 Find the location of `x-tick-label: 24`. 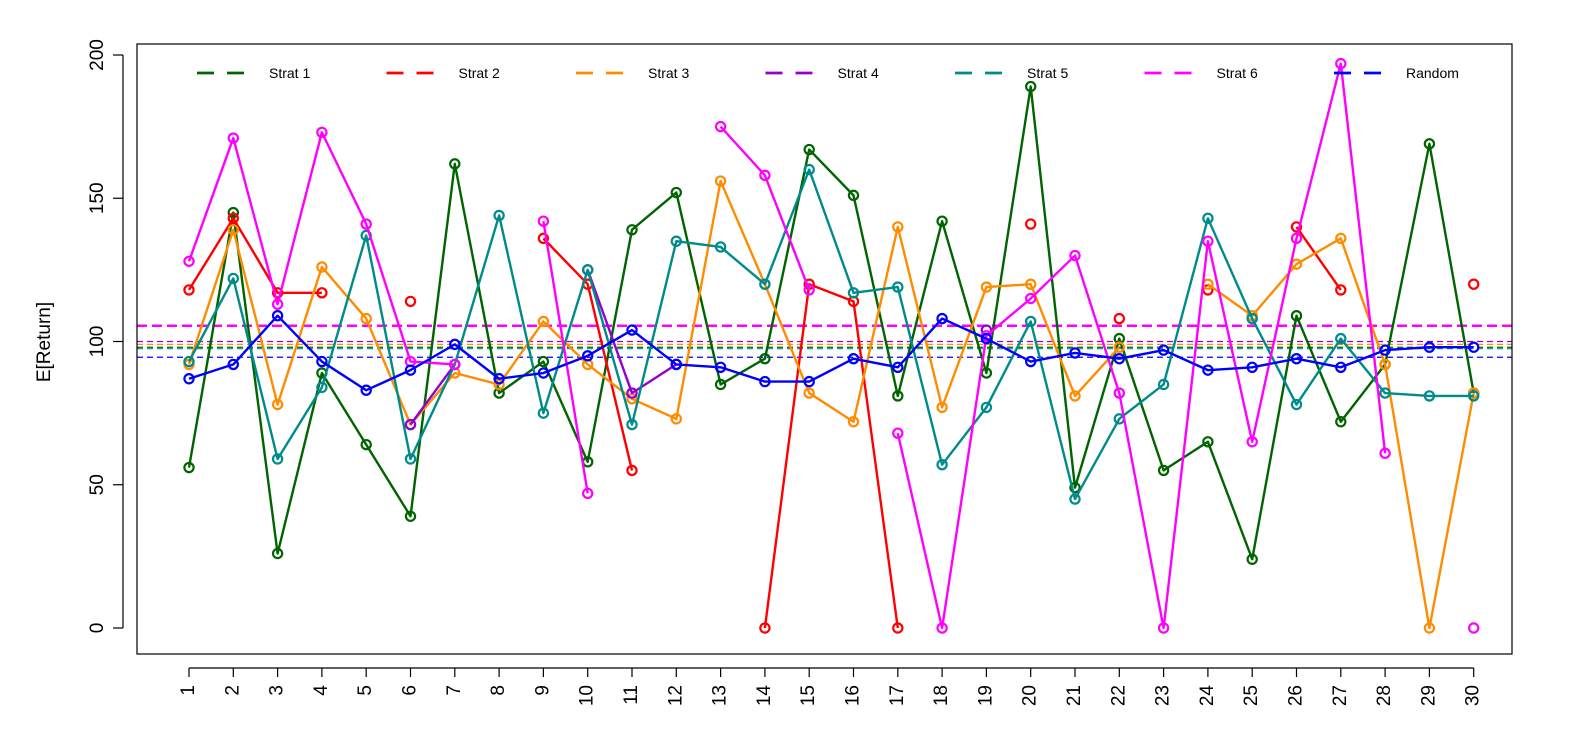

x-tick-label: 24 is located at coordinates (1207, 696).